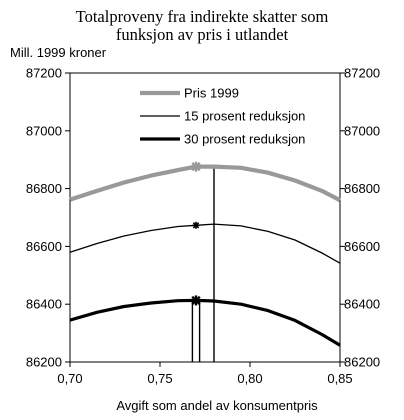 The image size is (404, 420). Describe the element at coordinates (44, 130) in the screenshot. I see `y-tick-label-left: 87000` at that location.